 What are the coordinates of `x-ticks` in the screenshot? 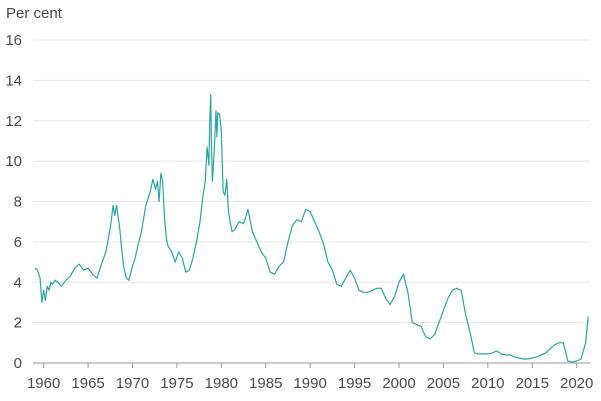 It's located at (310, 365).